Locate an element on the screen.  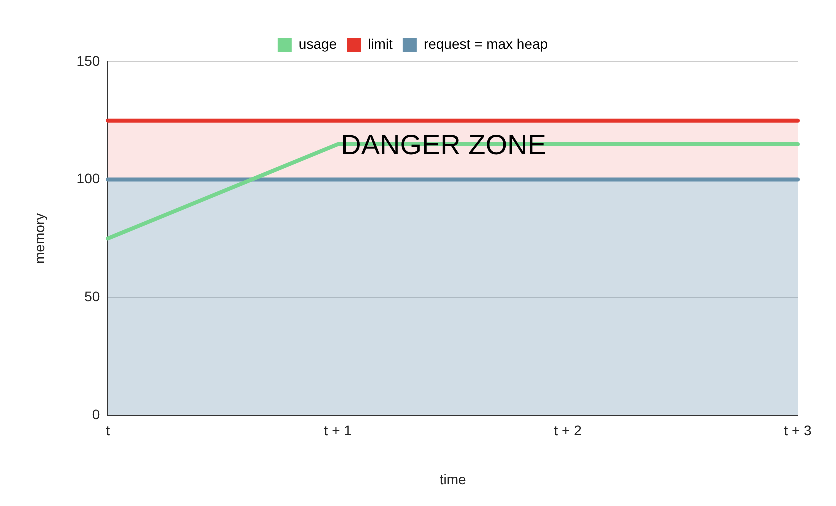
x-tick-label: t + 2 is located at coordinates (568, 430).